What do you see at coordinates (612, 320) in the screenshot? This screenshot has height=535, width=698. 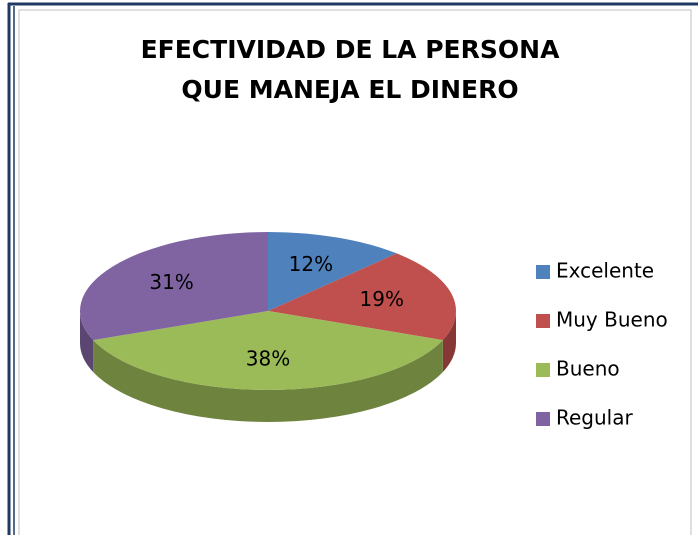 I see `legend-label: Muy Bueno` at bounding box center [612, 320].